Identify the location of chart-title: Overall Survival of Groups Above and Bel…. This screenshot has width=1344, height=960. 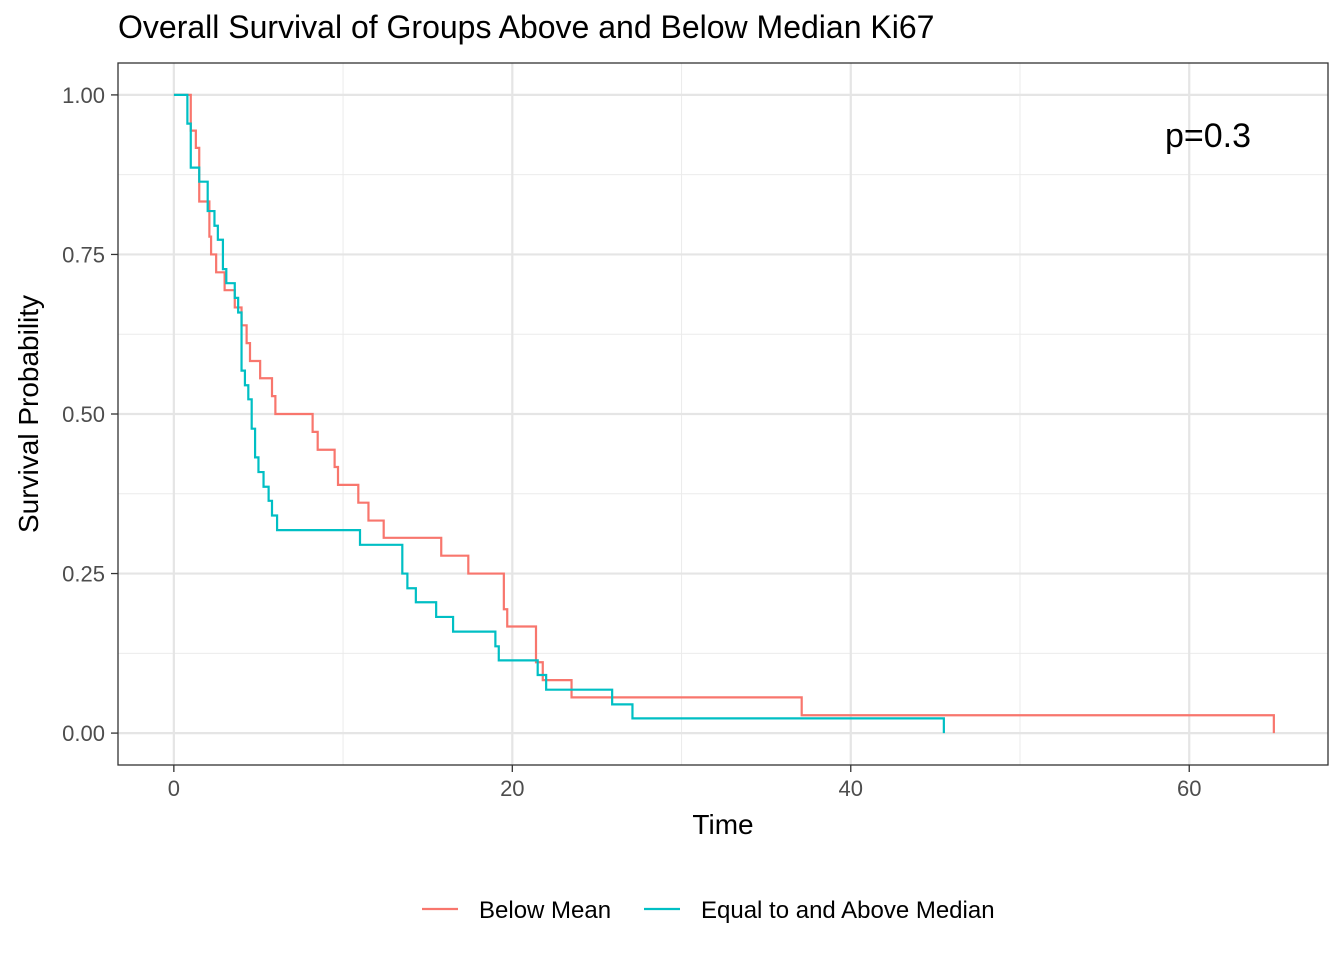
(526, 27).